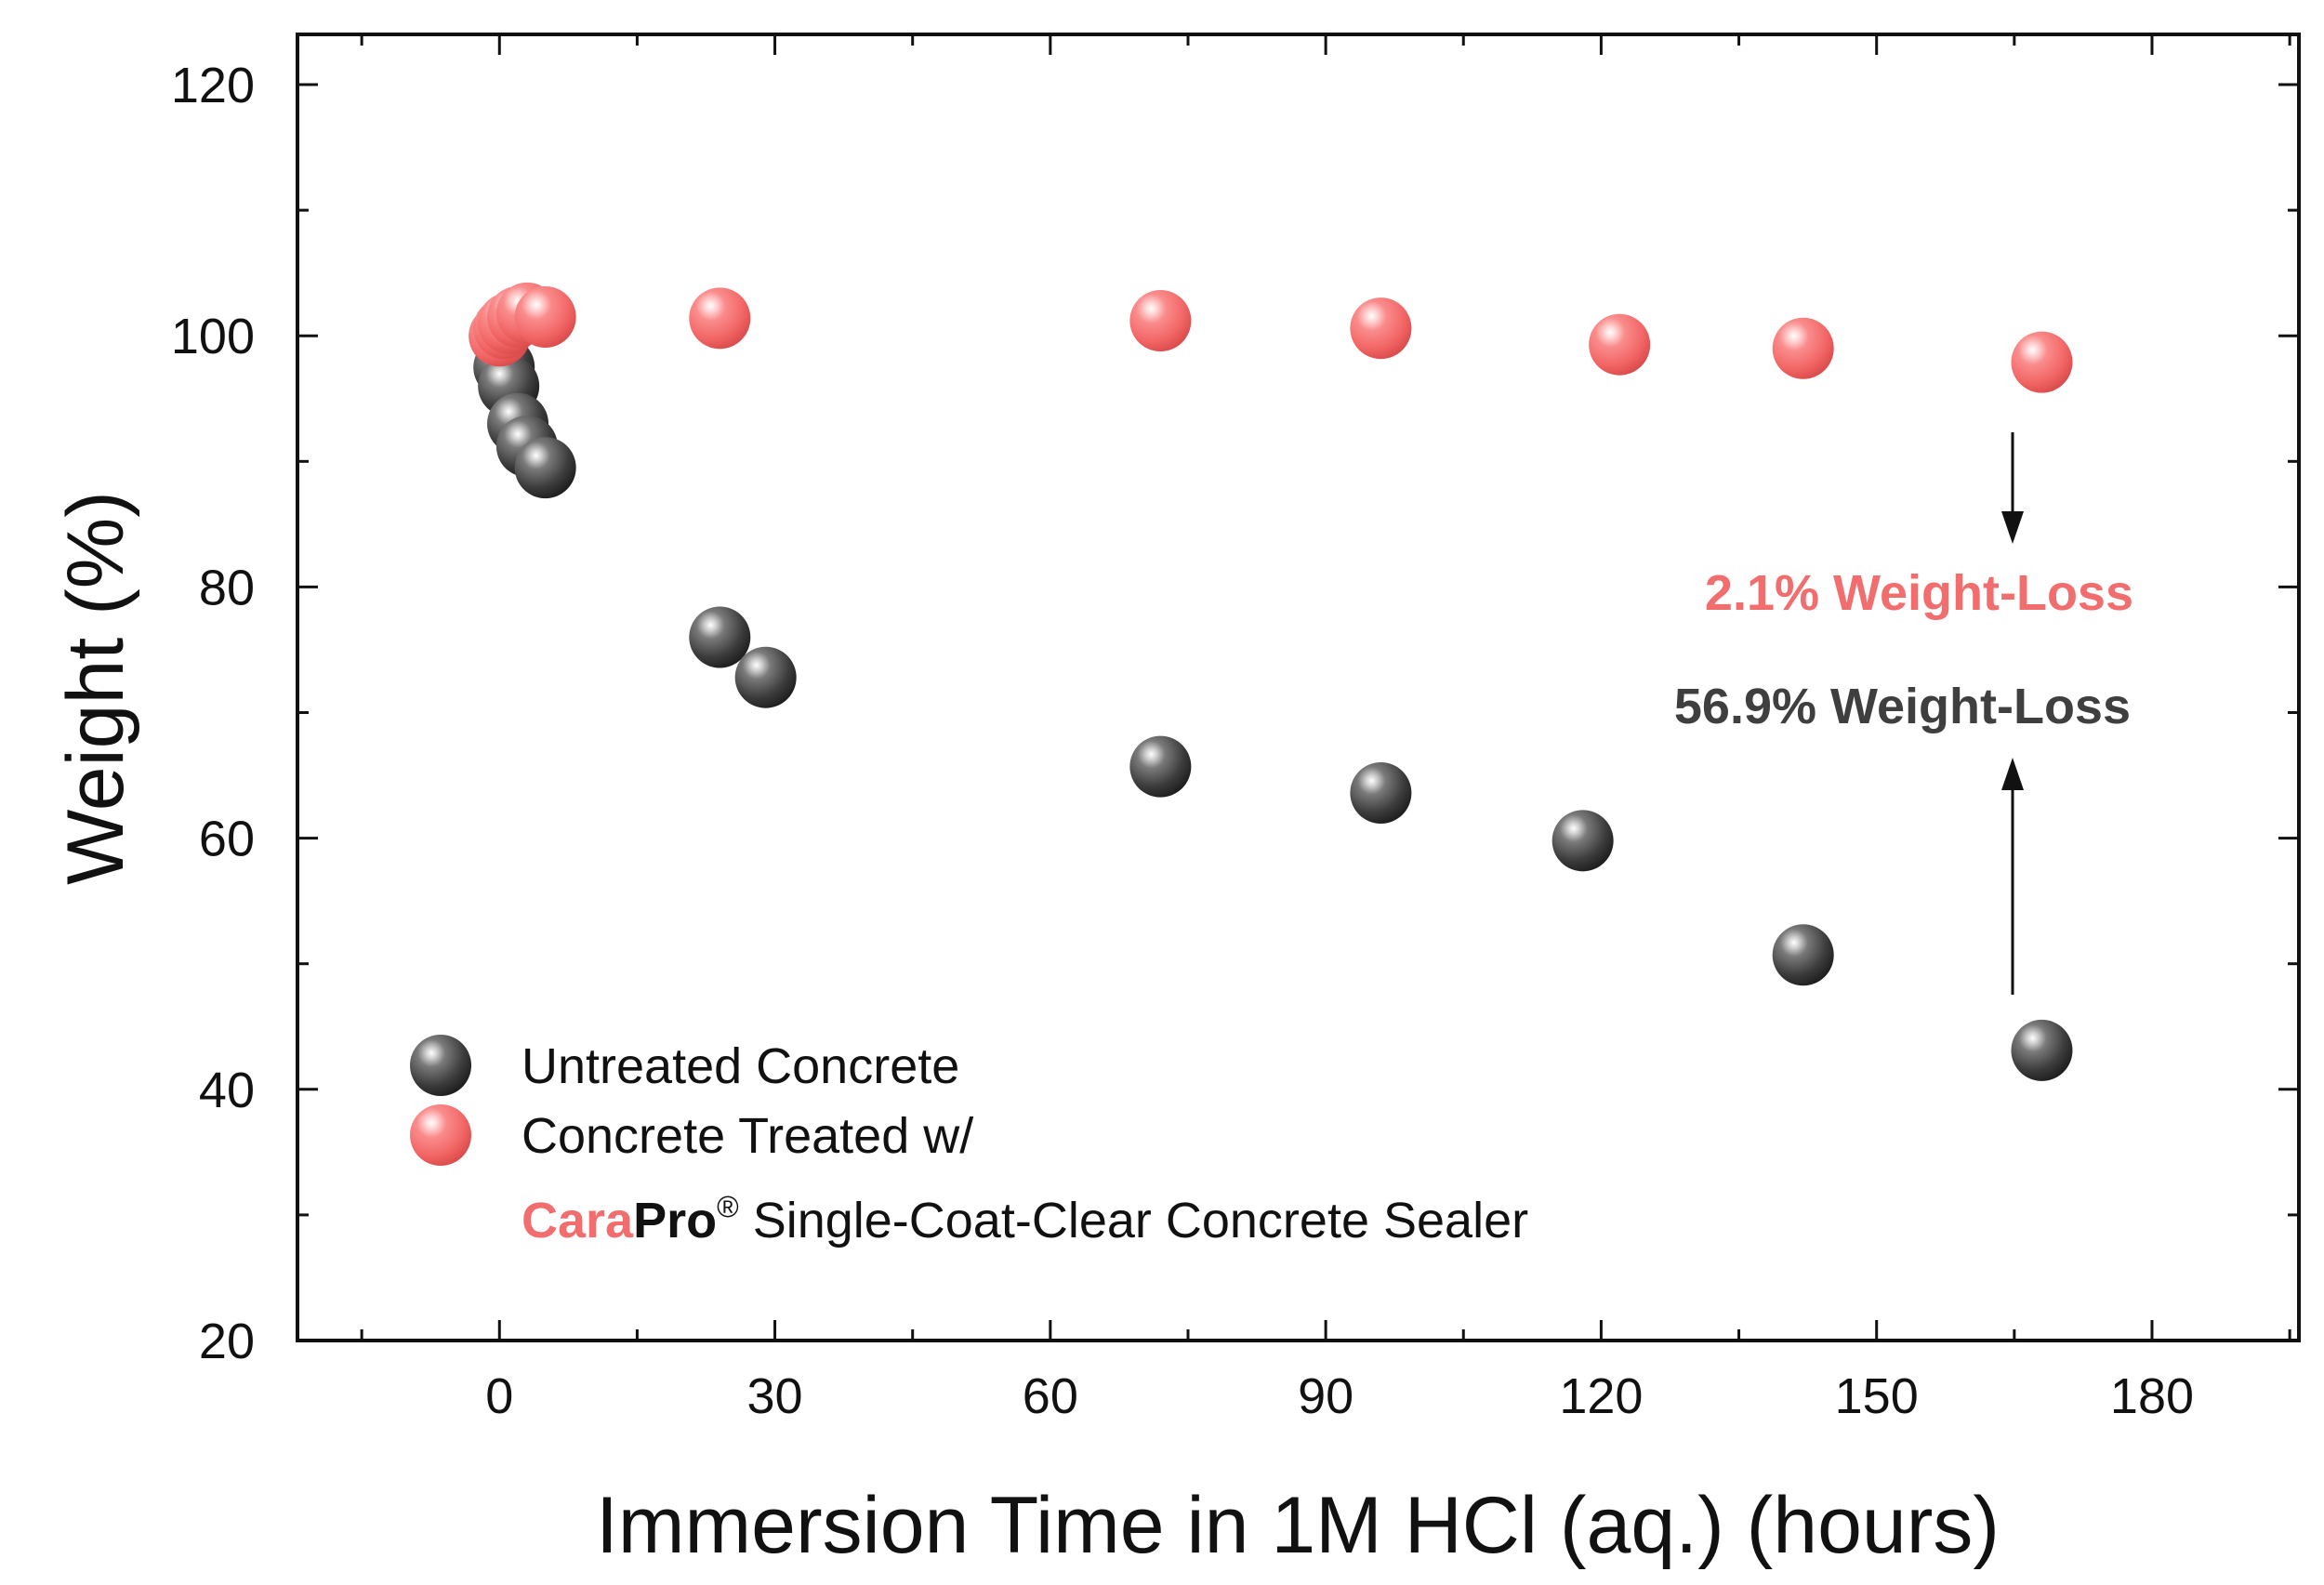 This screenshot has height=1585, width=2324. Describe the element at coordinates (2012, 527) in the screenshot. I see `arrow-down-head` at that location.